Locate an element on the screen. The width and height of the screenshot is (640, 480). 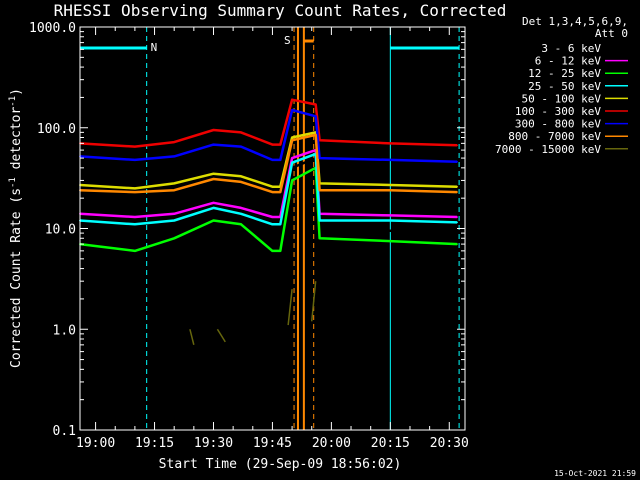
legend-header-line-2: Att 0 is located at coordinates (611, 33).